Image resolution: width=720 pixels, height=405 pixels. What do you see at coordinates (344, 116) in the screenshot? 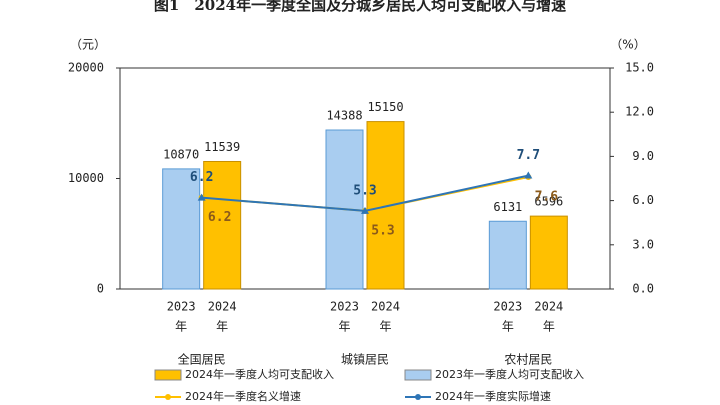
I see `bar-value-label: 14388` at bounding box center [344, 116].